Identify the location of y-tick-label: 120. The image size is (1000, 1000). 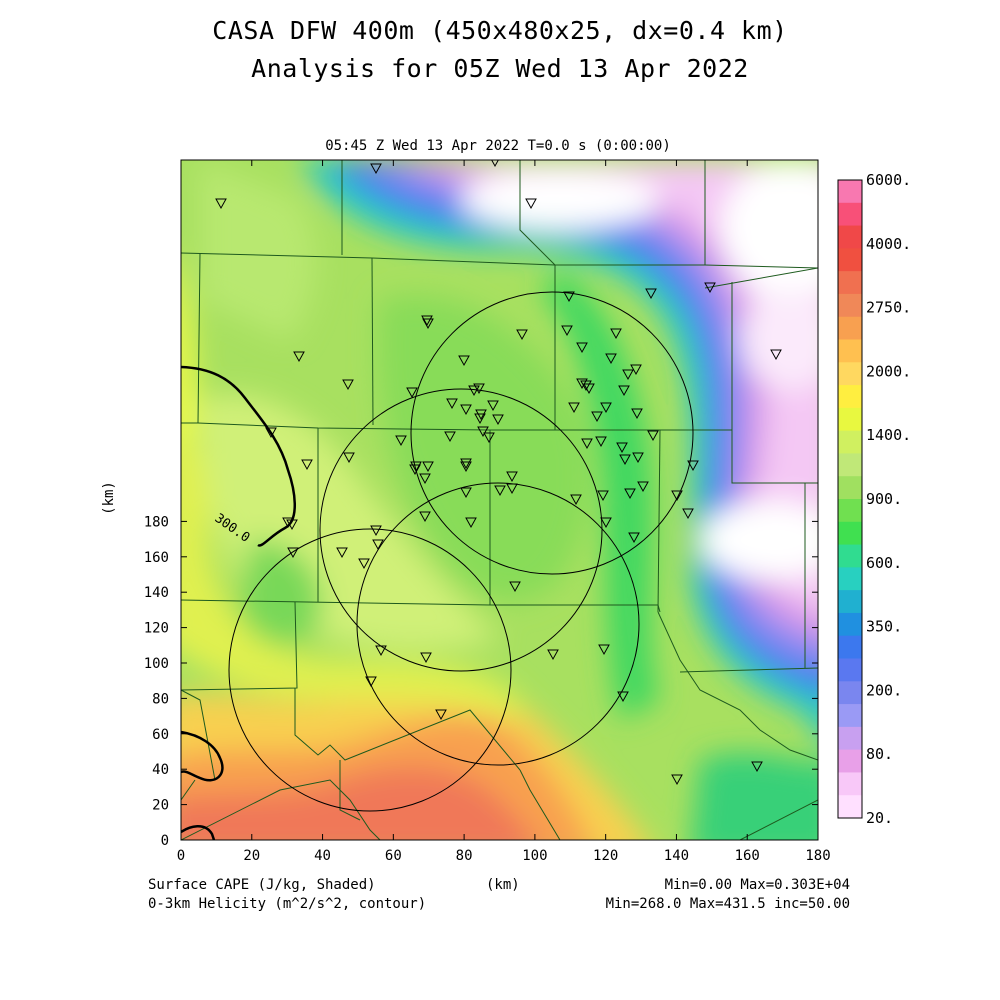
(156, 629).